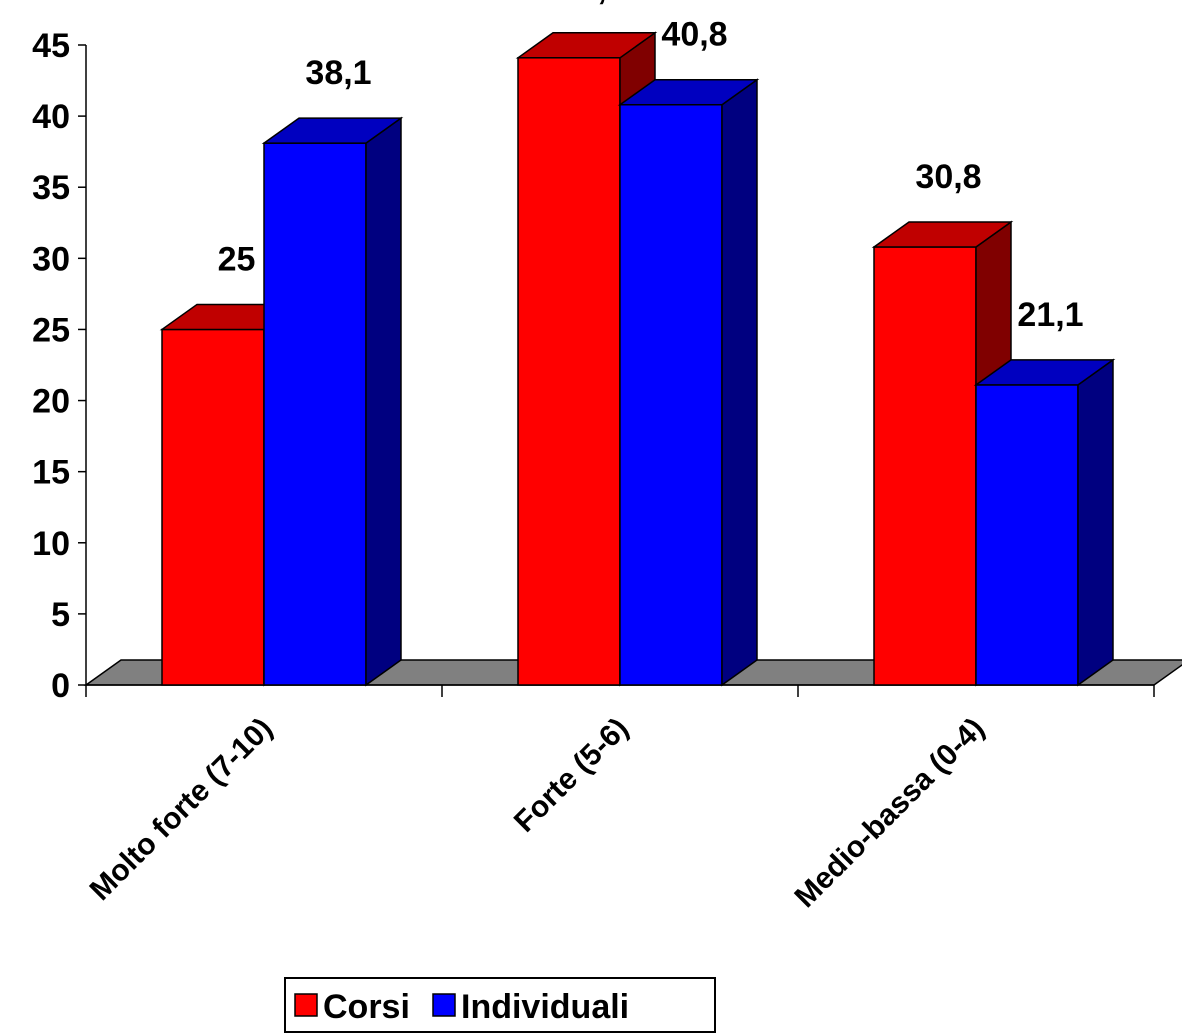  What do you see at coordinates (948, 177) in the screenshot?
I see `data-label: 30,8` at bounding box center [948, 177].